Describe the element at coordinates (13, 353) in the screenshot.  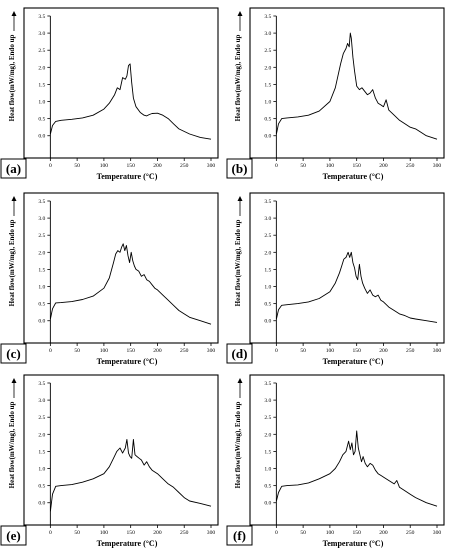
I see `panel-label: (c)` at that location.